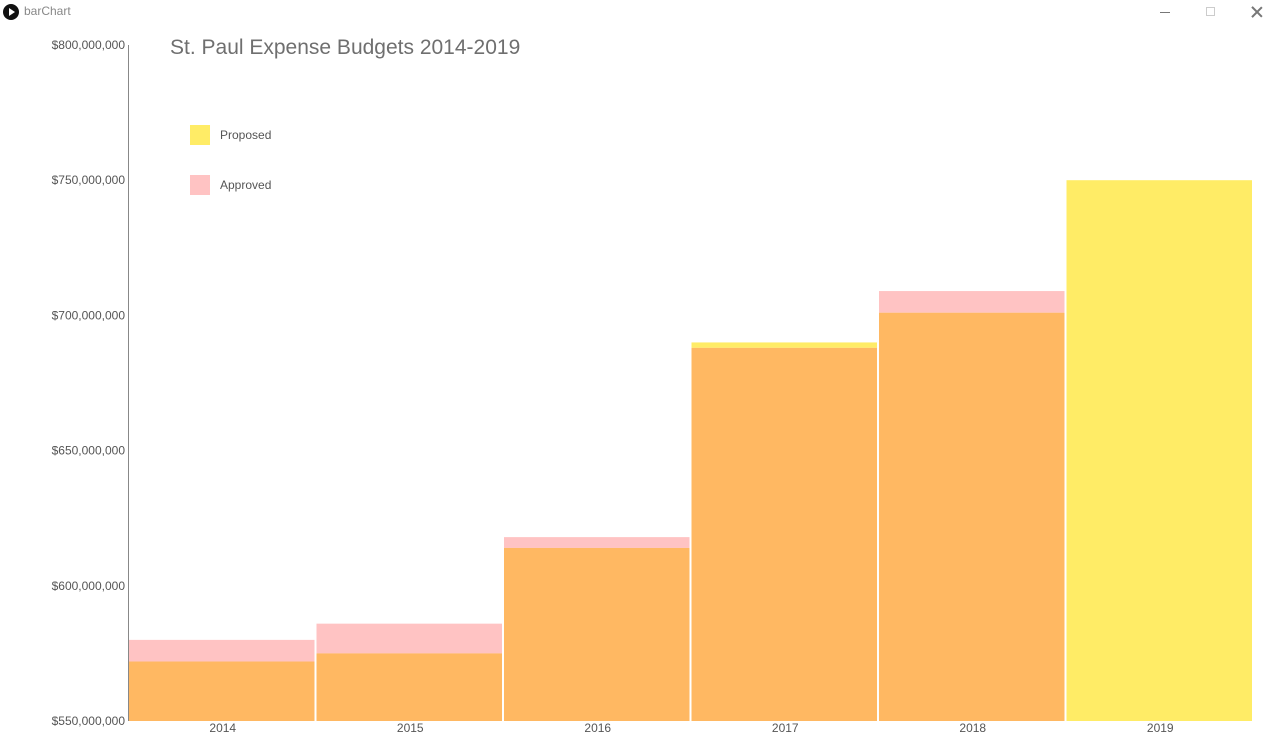 This screenshot has height=745, width=1280. I want to click on bar-proposed-2019, so click(1159, 450).